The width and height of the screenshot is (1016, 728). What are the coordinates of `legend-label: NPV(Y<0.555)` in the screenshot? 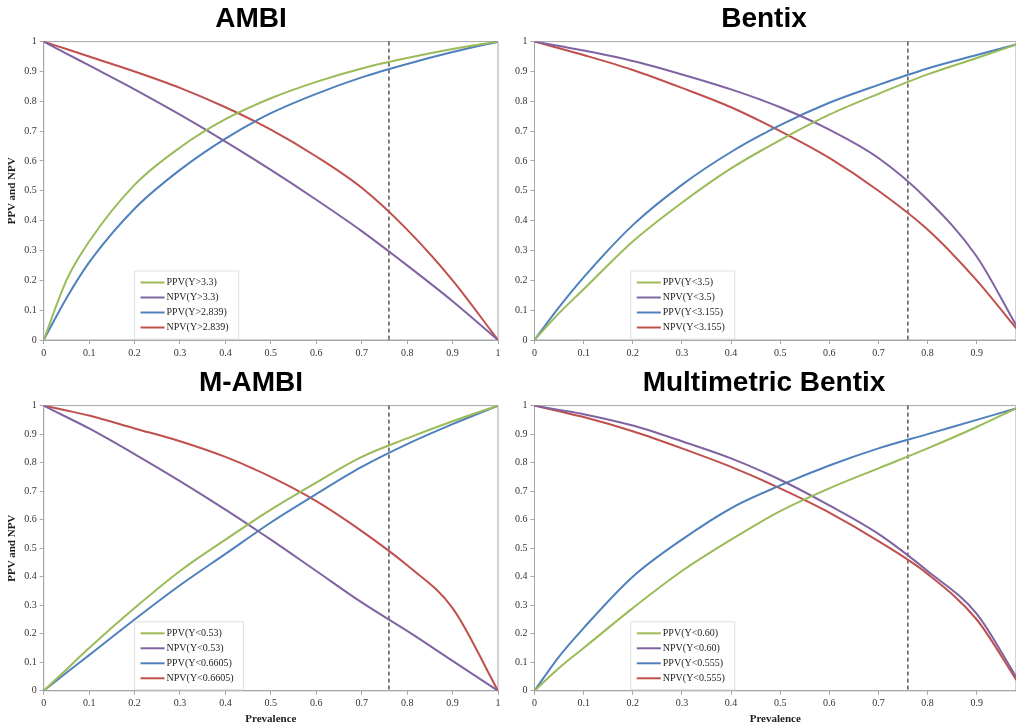 It's located at (693, 677).